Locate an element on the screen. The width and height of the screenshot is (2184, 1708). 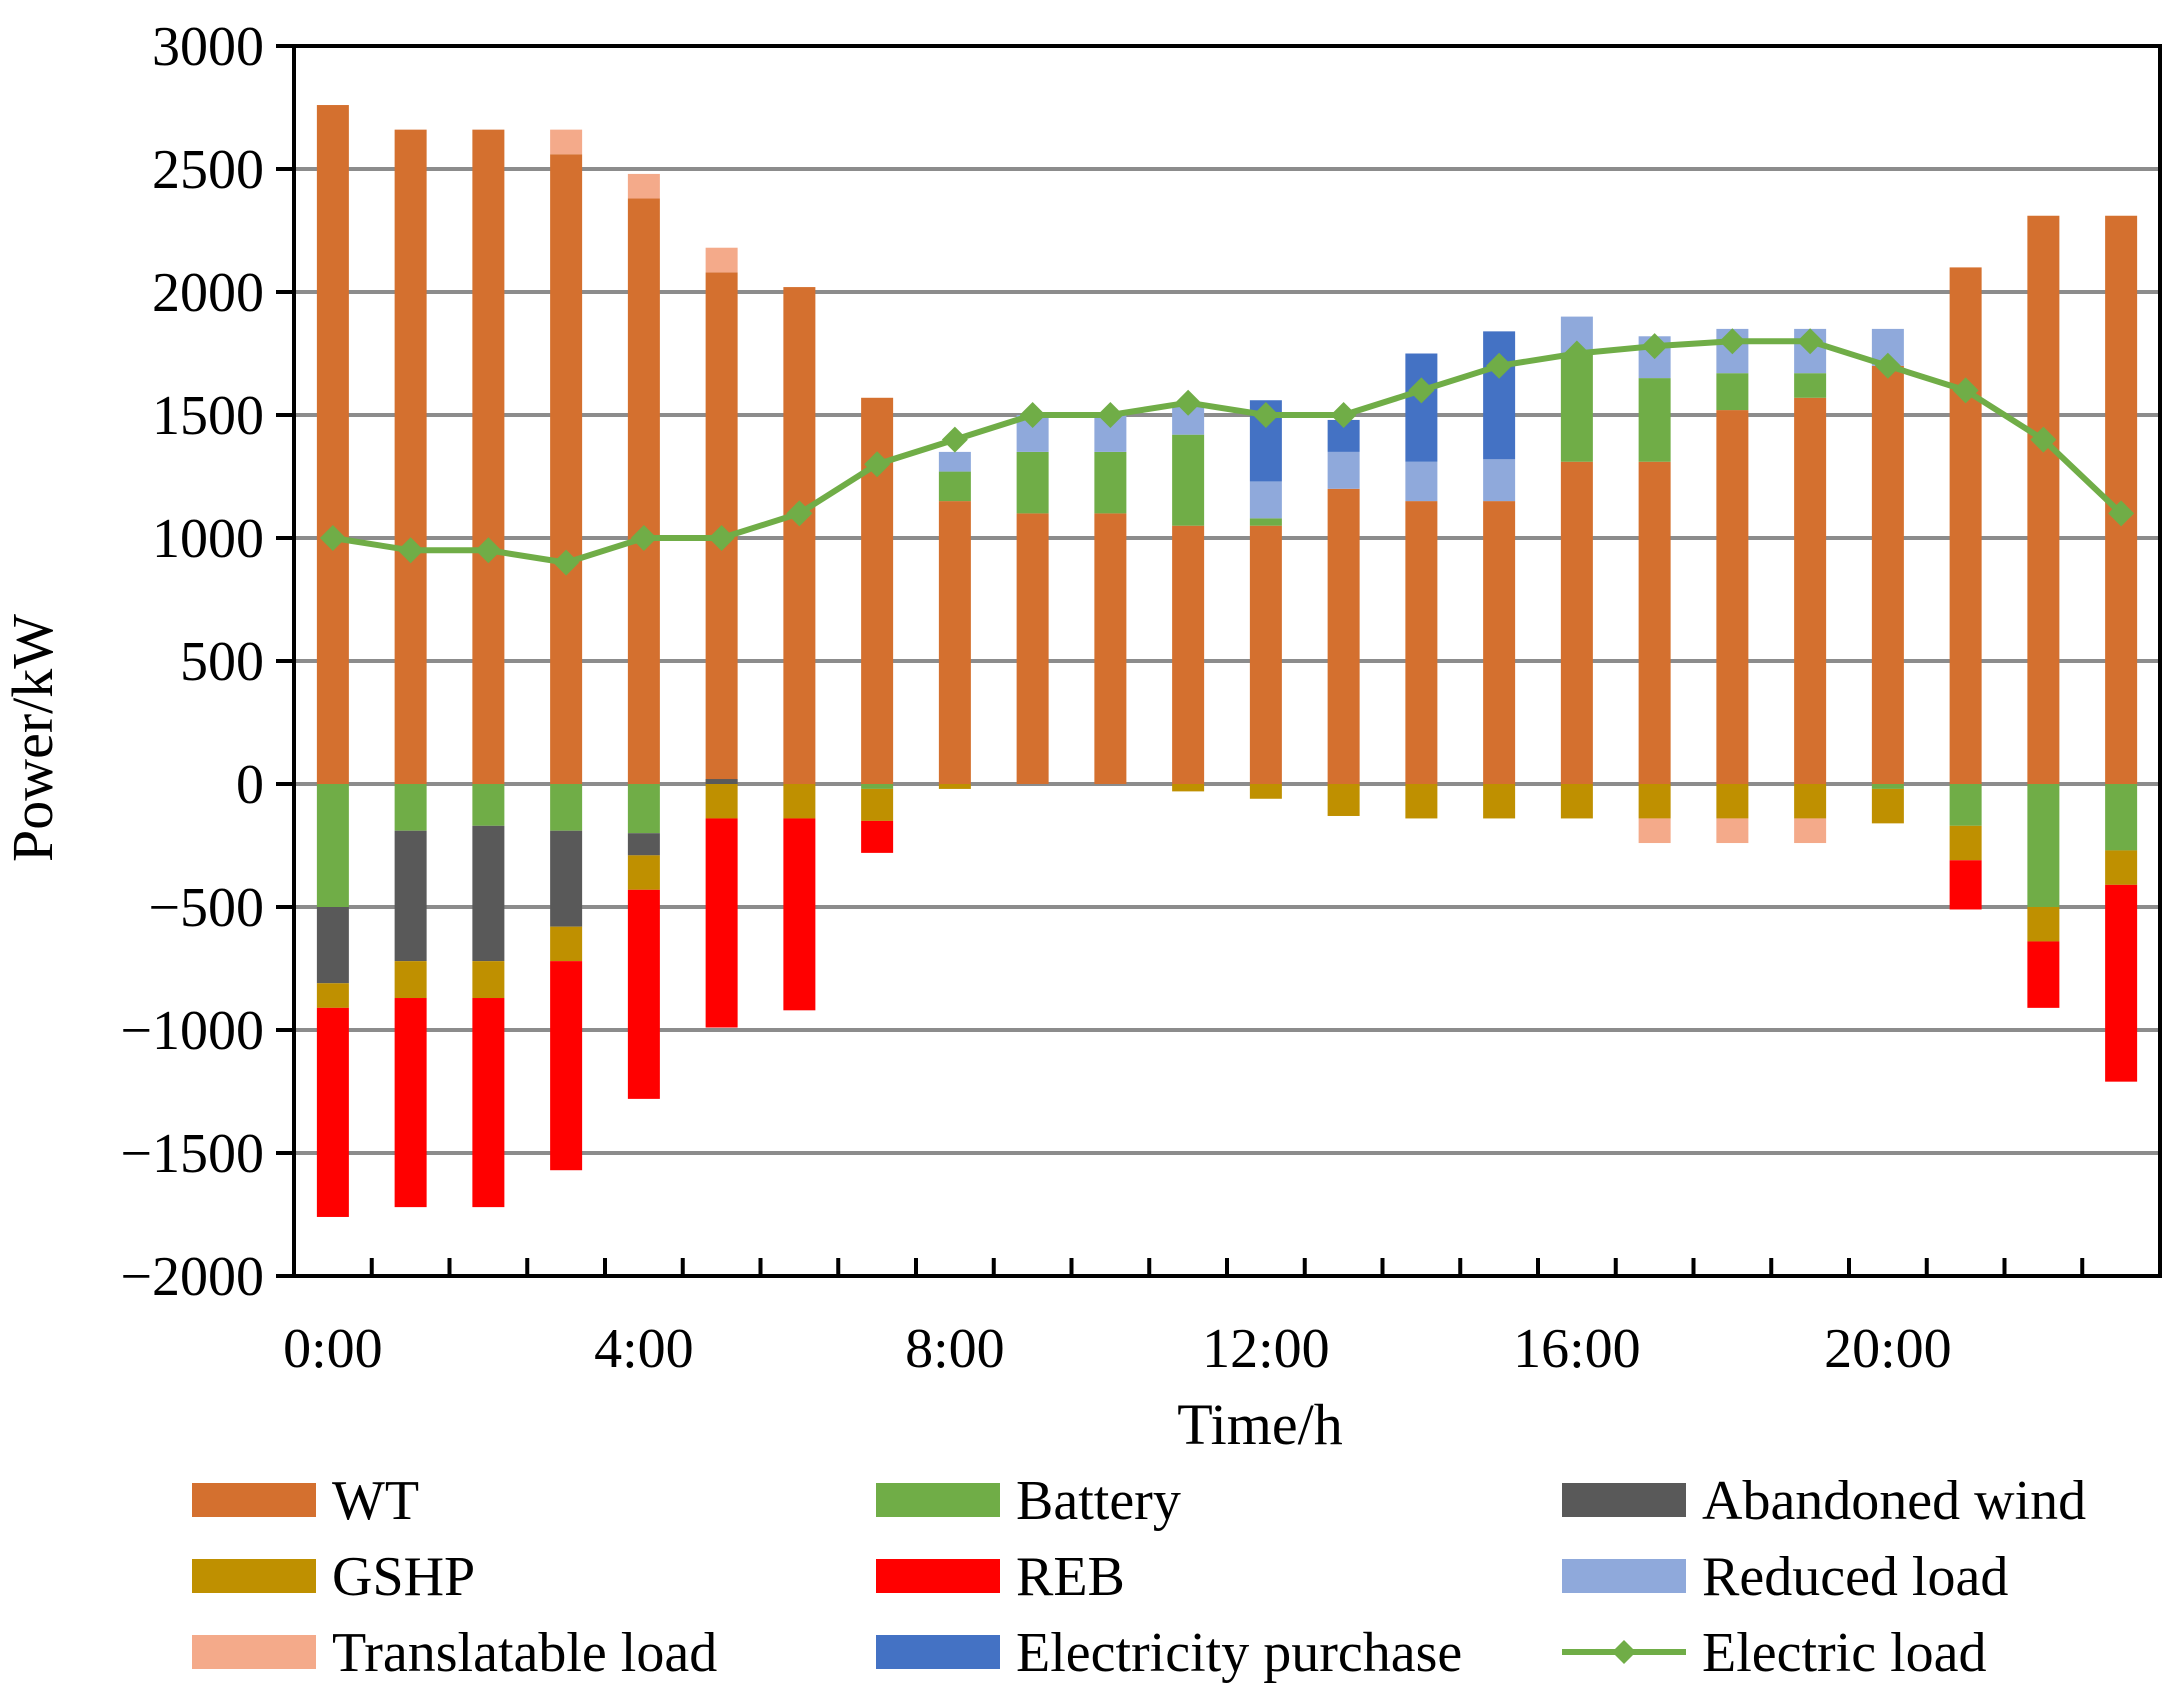
legend-label-gshp: GSHP is located at coordinates (403, 1577).